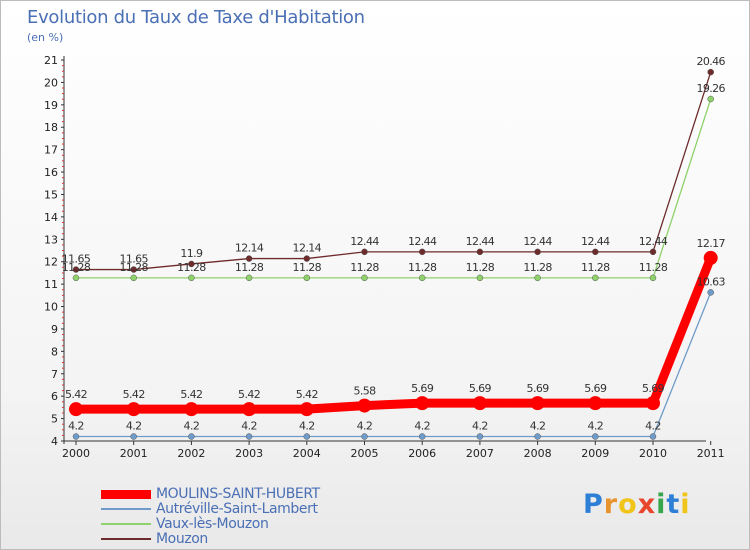 This screenshot has height=550, width=750. I want to click on data-label: 5.58, so click(364, 391).